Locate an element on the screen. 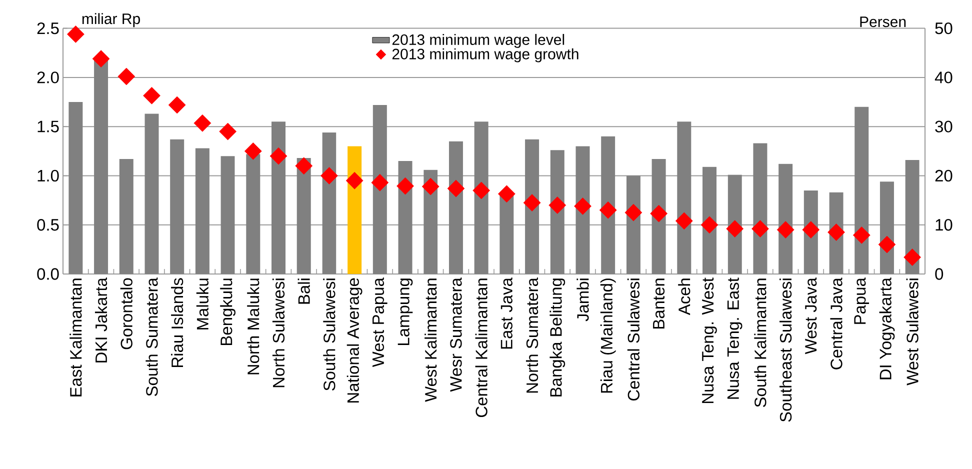 This screenshot has width=972, height=469. y2-tick-label: 40 is located at coordinates (943, 78).